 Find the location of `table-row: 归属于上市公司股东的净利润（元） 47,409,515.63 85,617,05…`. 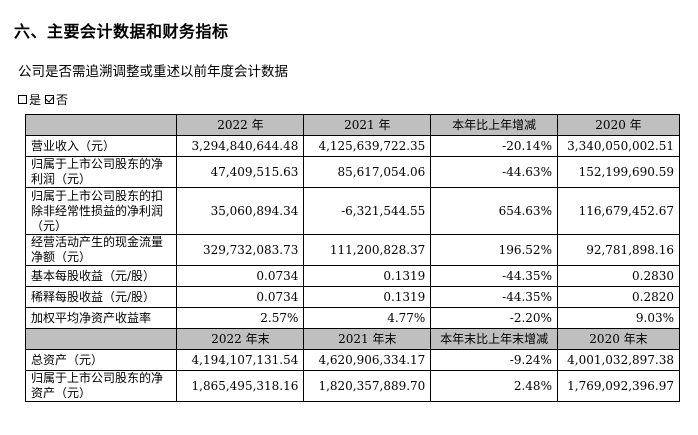

table-row: 归属于上市公司股东的净利润（元） 47,409,515.63 85,617,05… is located at coordinates (352, 172).